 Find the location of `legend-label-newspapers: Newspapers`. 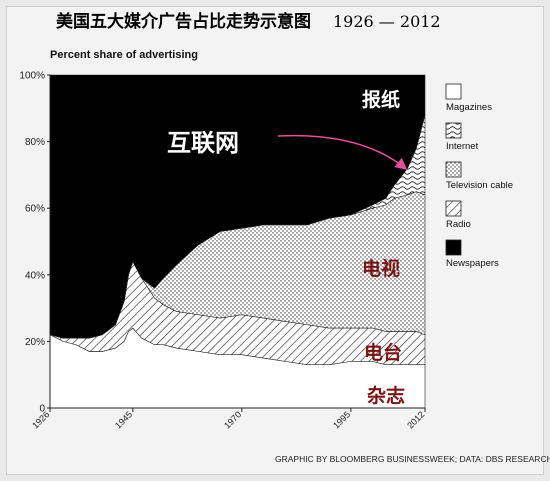

legend-label-newspapers: Newspapers is located at coordinates (472, 263).